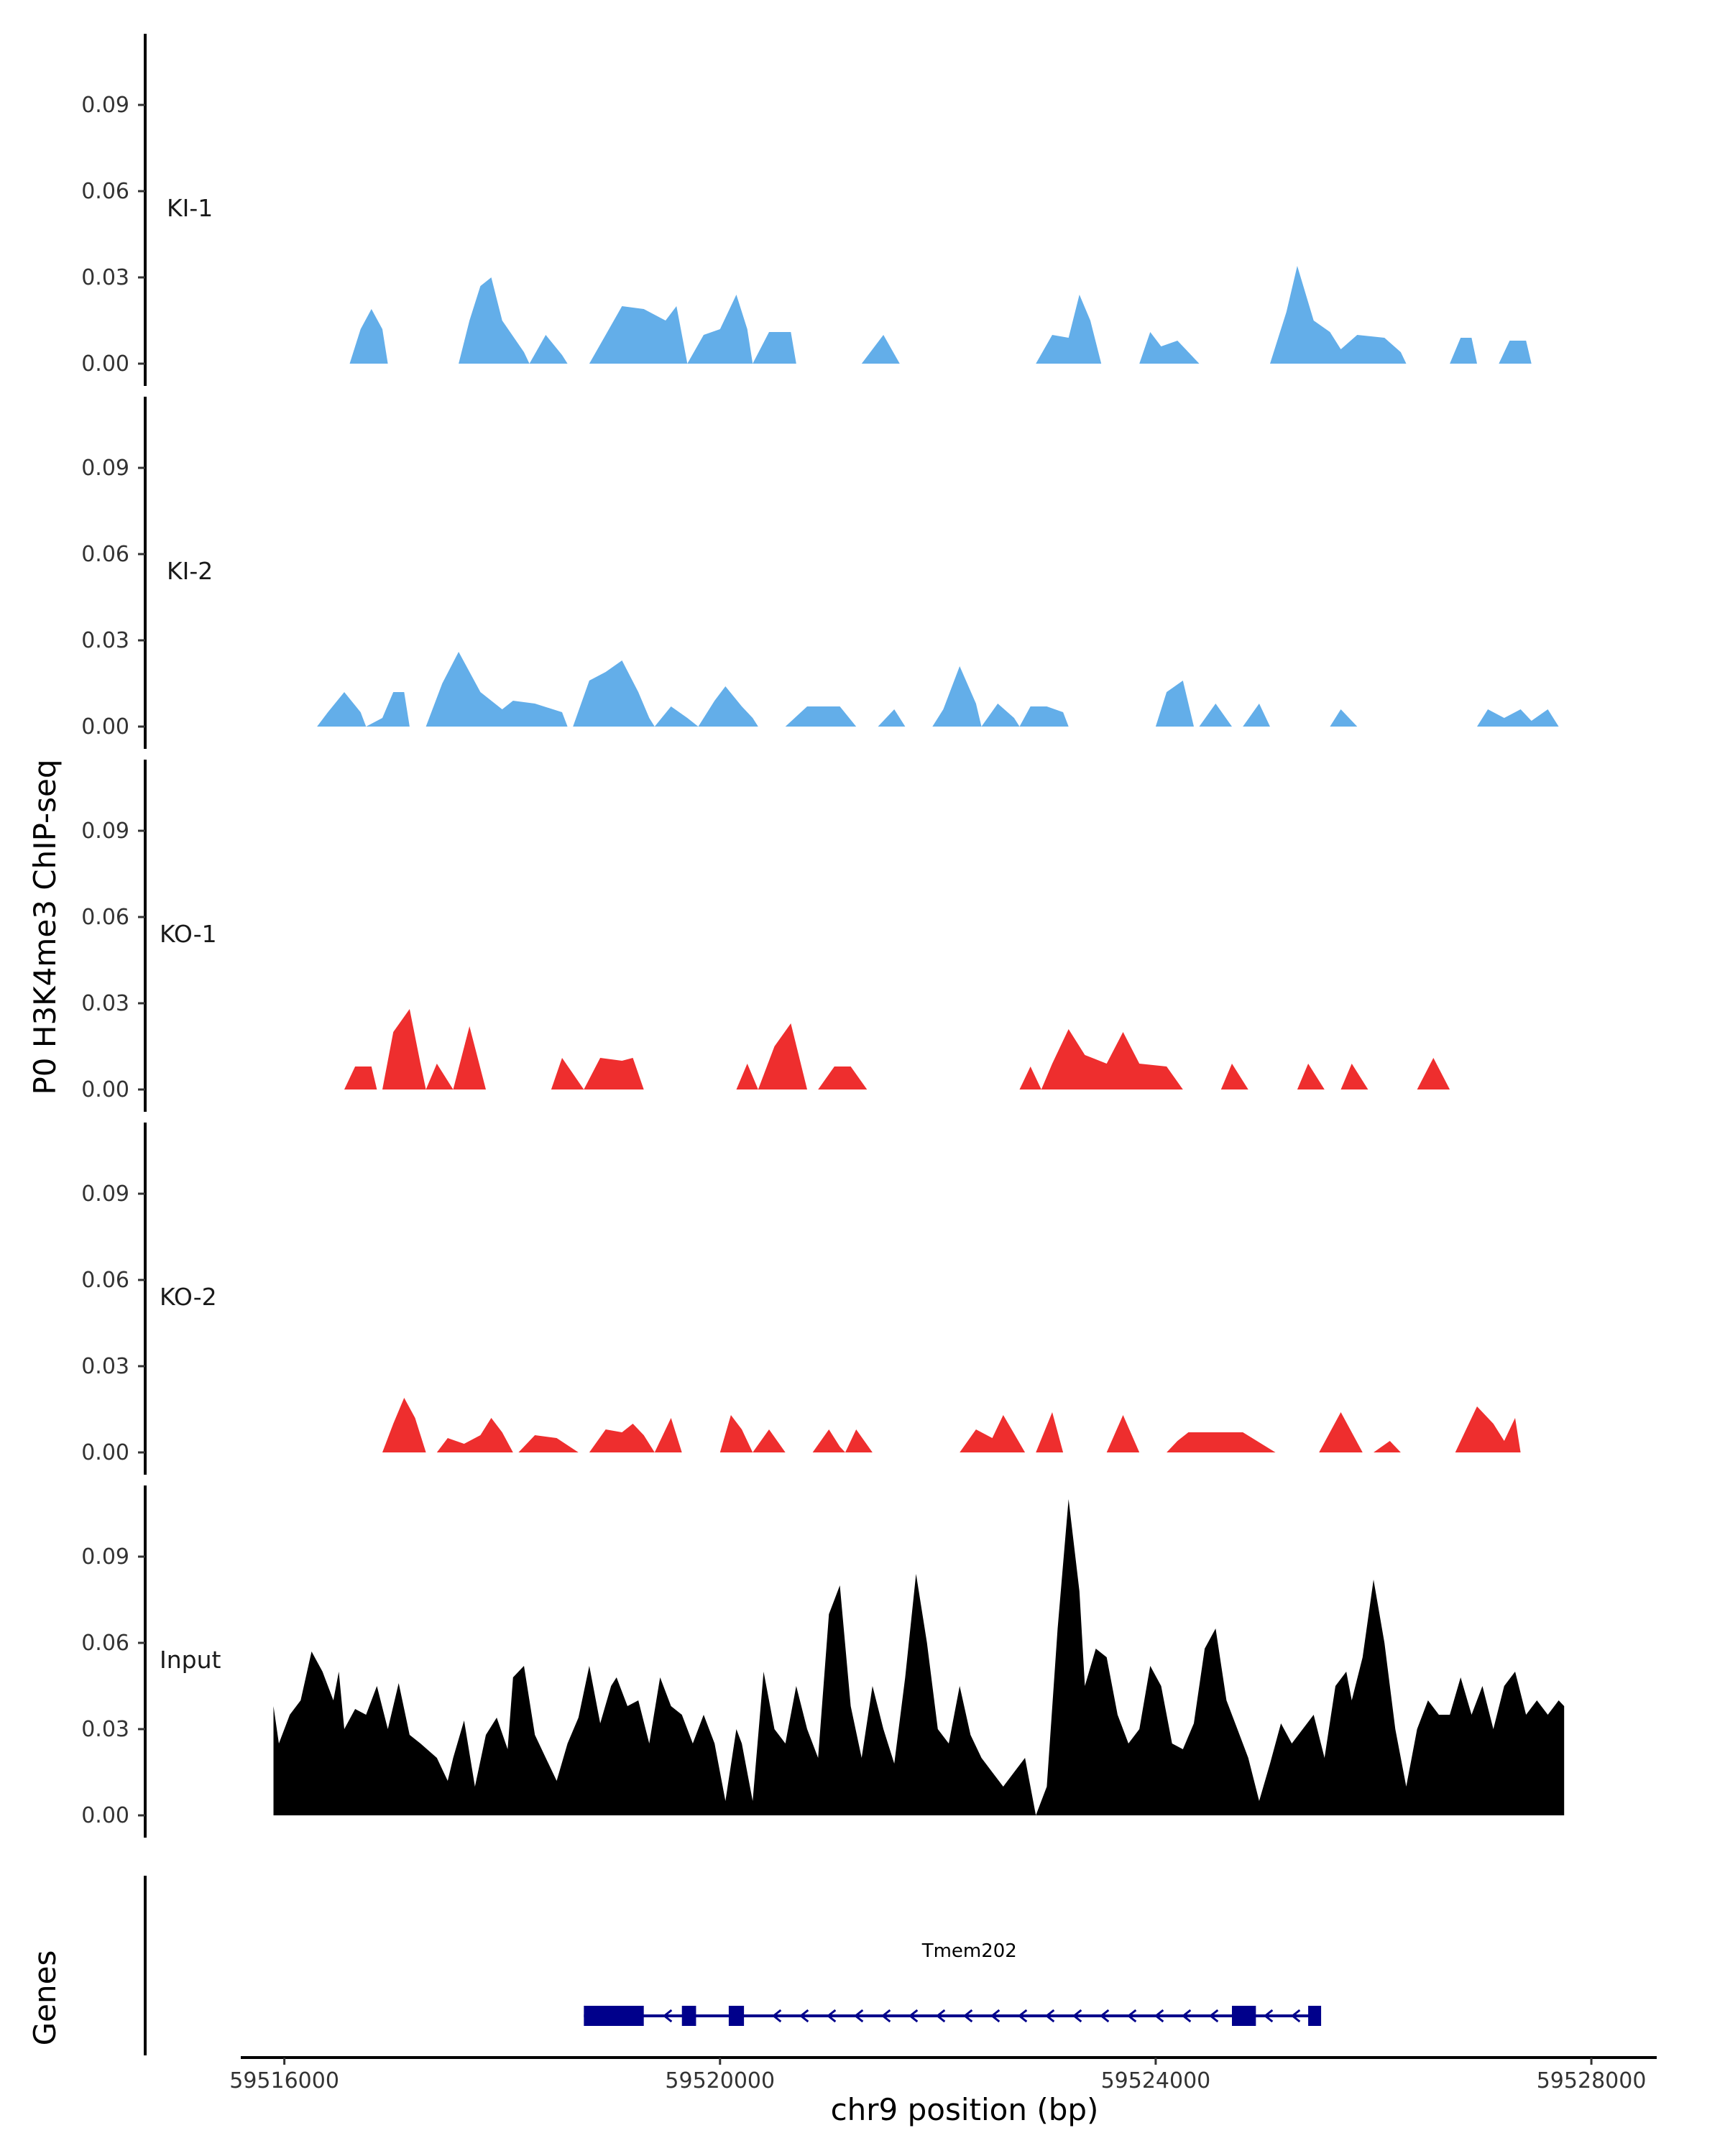 This screenshot has width=1725, height=2156. What do you see at coordinates (188, 1297) in the screenshot?
I see `track-label: KO-2` at bounding box center [188, 1297].